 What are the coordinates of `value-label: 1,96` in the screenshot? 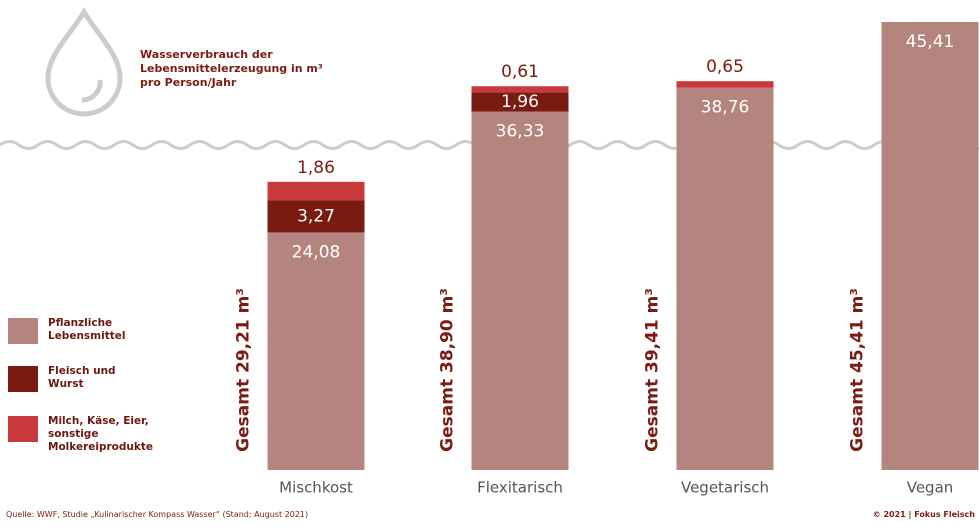 It's located at (520, 102).